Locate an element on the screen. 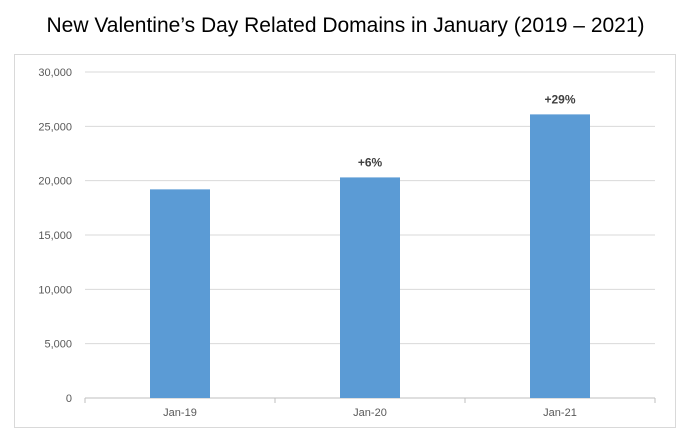 This screenshot has height=435, width=691. y-tick-label: 0 is located at coordinates (69, 399).